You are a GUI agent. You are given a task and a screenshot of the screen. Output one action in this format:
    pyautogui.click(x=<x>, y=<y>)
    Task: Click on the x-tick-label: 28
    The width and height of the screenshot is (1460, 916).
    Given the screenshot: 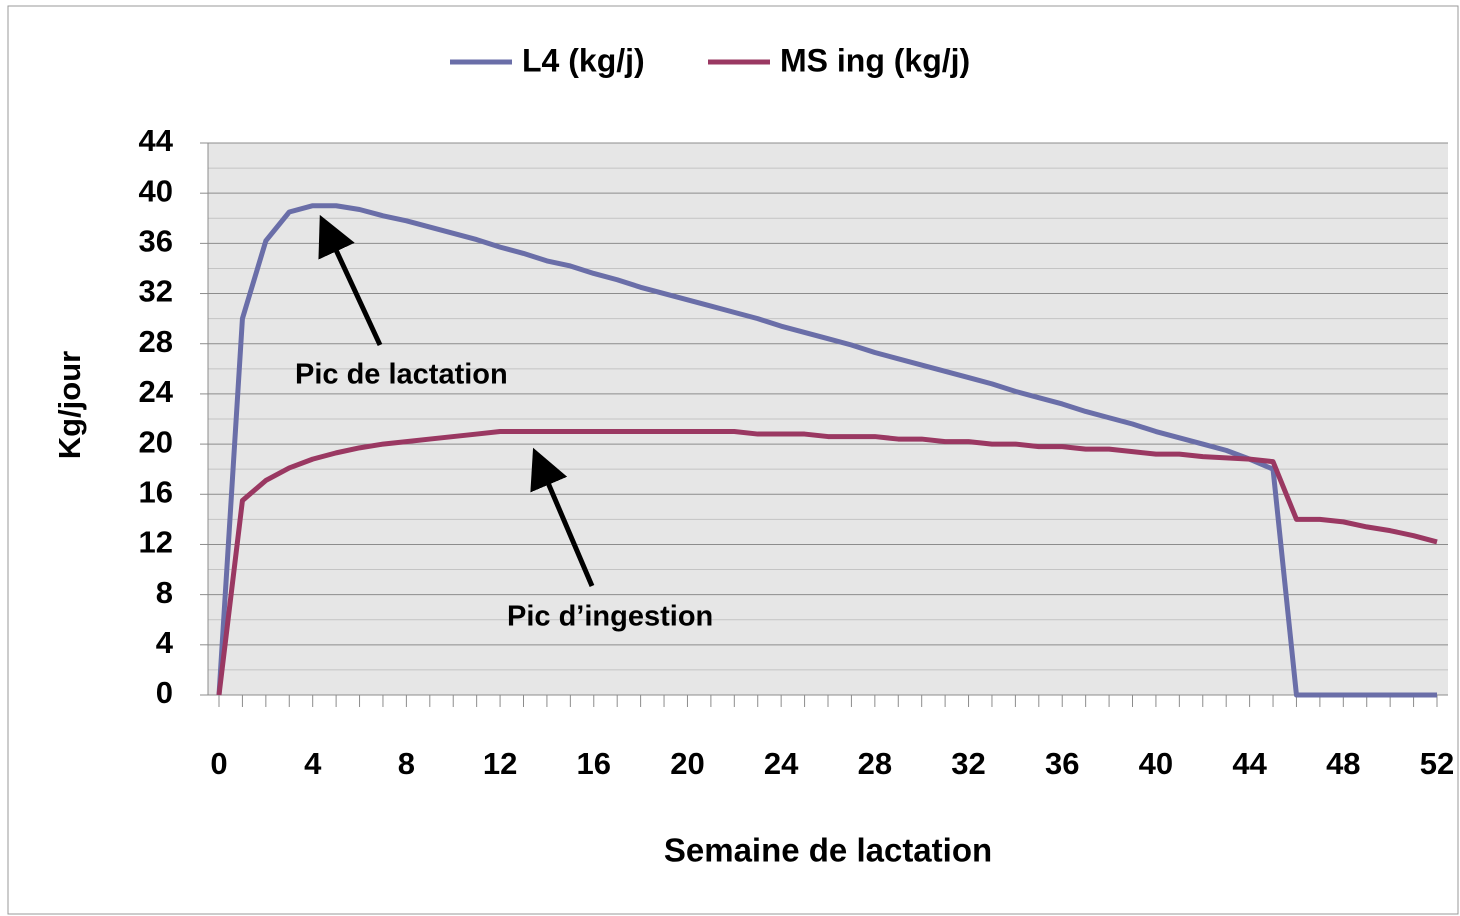 What is the action you would take?
    pyautogui.click(x=875, y=763)
    